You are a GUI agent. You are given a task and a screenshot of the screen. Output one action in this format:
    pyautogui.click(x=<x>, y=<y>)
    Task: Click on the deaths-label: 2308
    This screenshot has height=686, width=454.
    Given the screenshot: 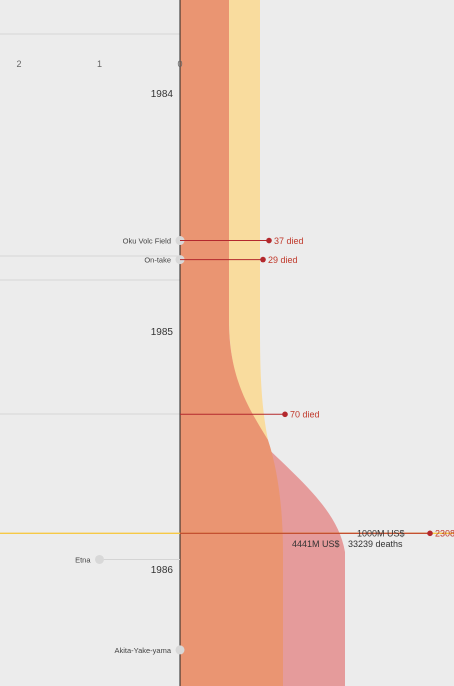 What is the action you would take?
    pyautogui.click(x=444, y=534)
    